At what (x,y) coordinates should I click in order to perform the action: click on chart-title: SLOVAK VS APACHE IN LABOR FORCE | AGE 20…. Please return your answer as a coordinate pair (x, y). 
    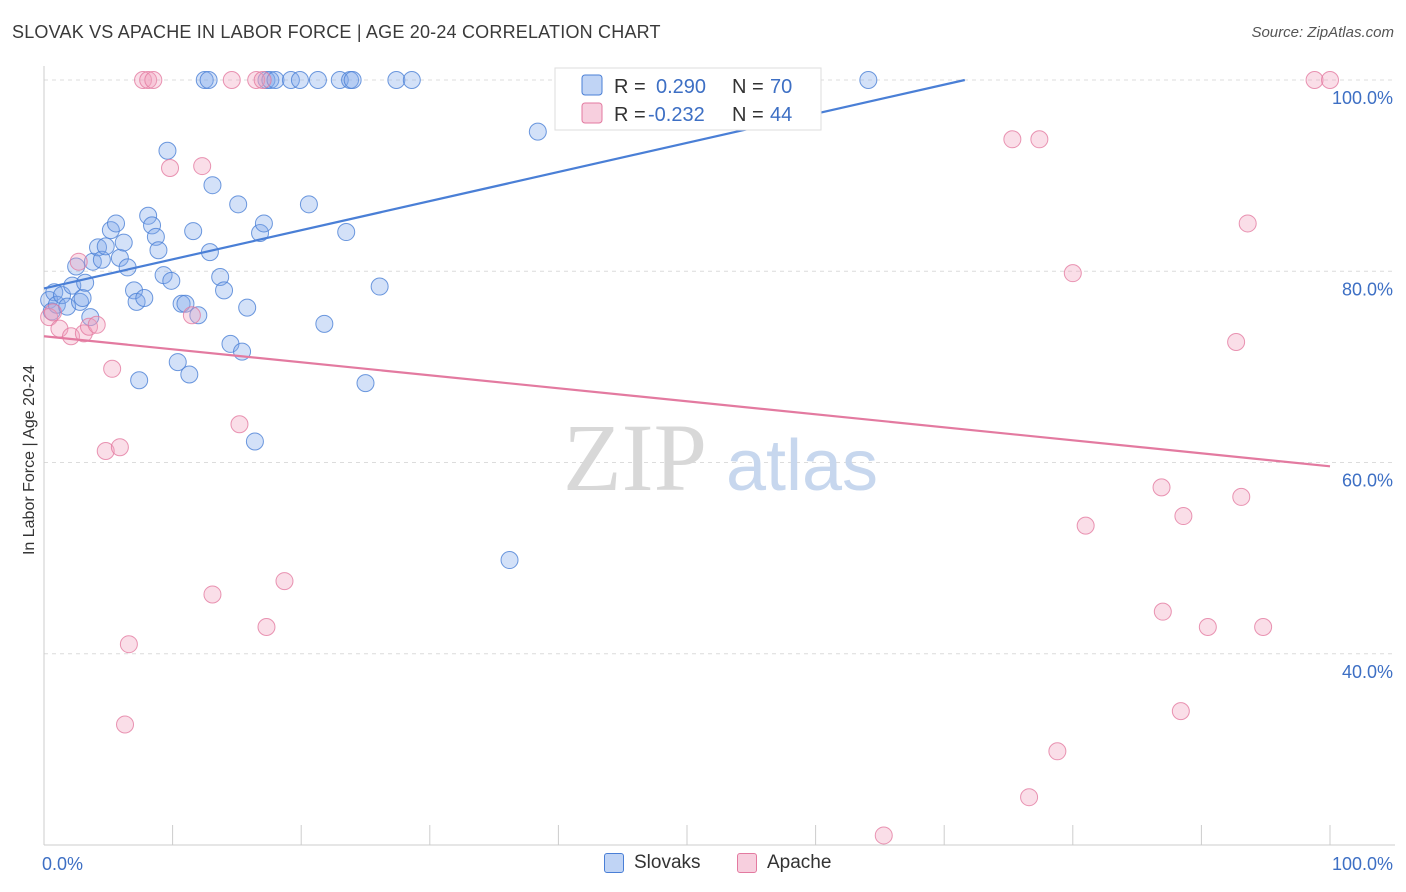
    Looking at the image, I should click on (336, 32).